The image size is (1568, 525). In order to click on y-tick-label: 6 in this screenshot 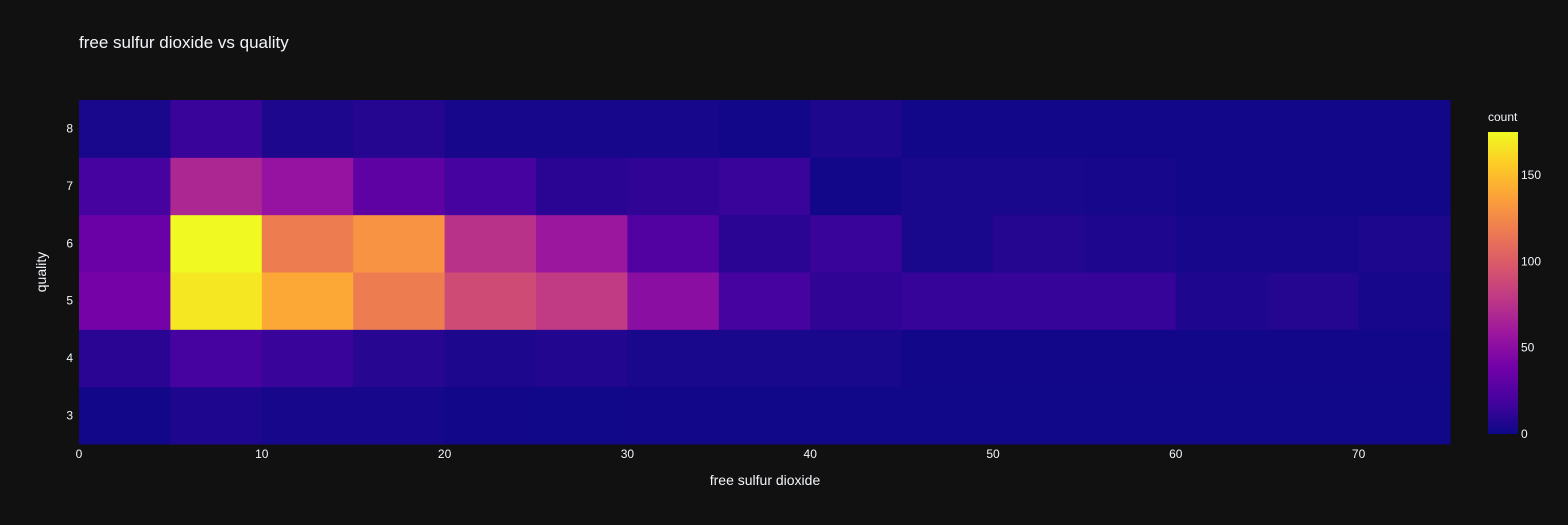, I will do `click(69, 243)`.